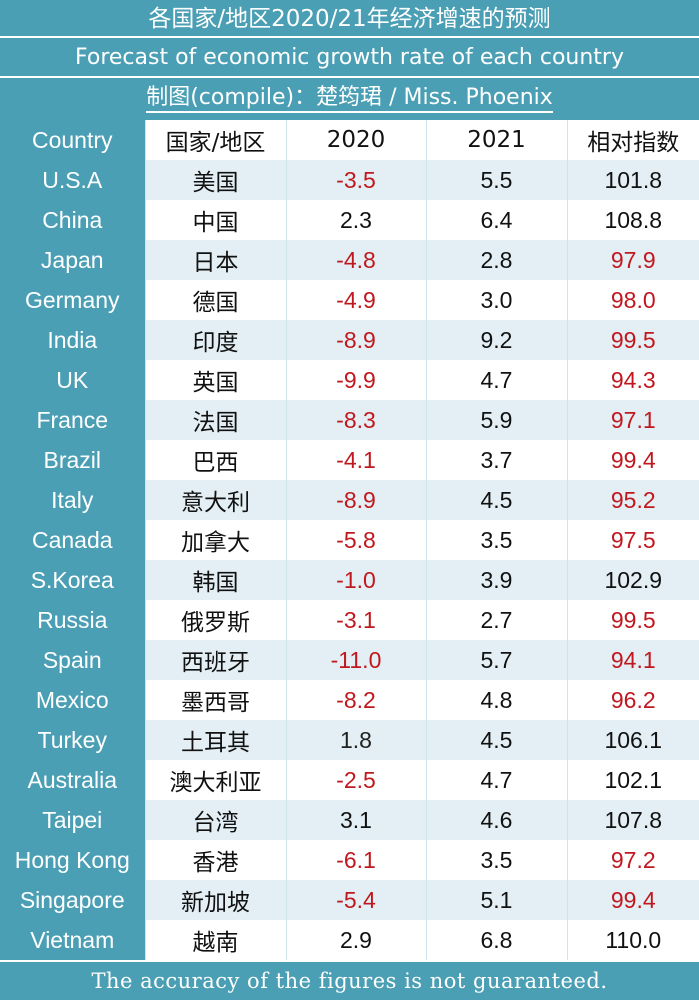 The image size is (699, 1000). What do you see at coordinates (215, 380) in the screenshot?
I see `region-cn-cell: 英国` at bounding box center [215, 380].